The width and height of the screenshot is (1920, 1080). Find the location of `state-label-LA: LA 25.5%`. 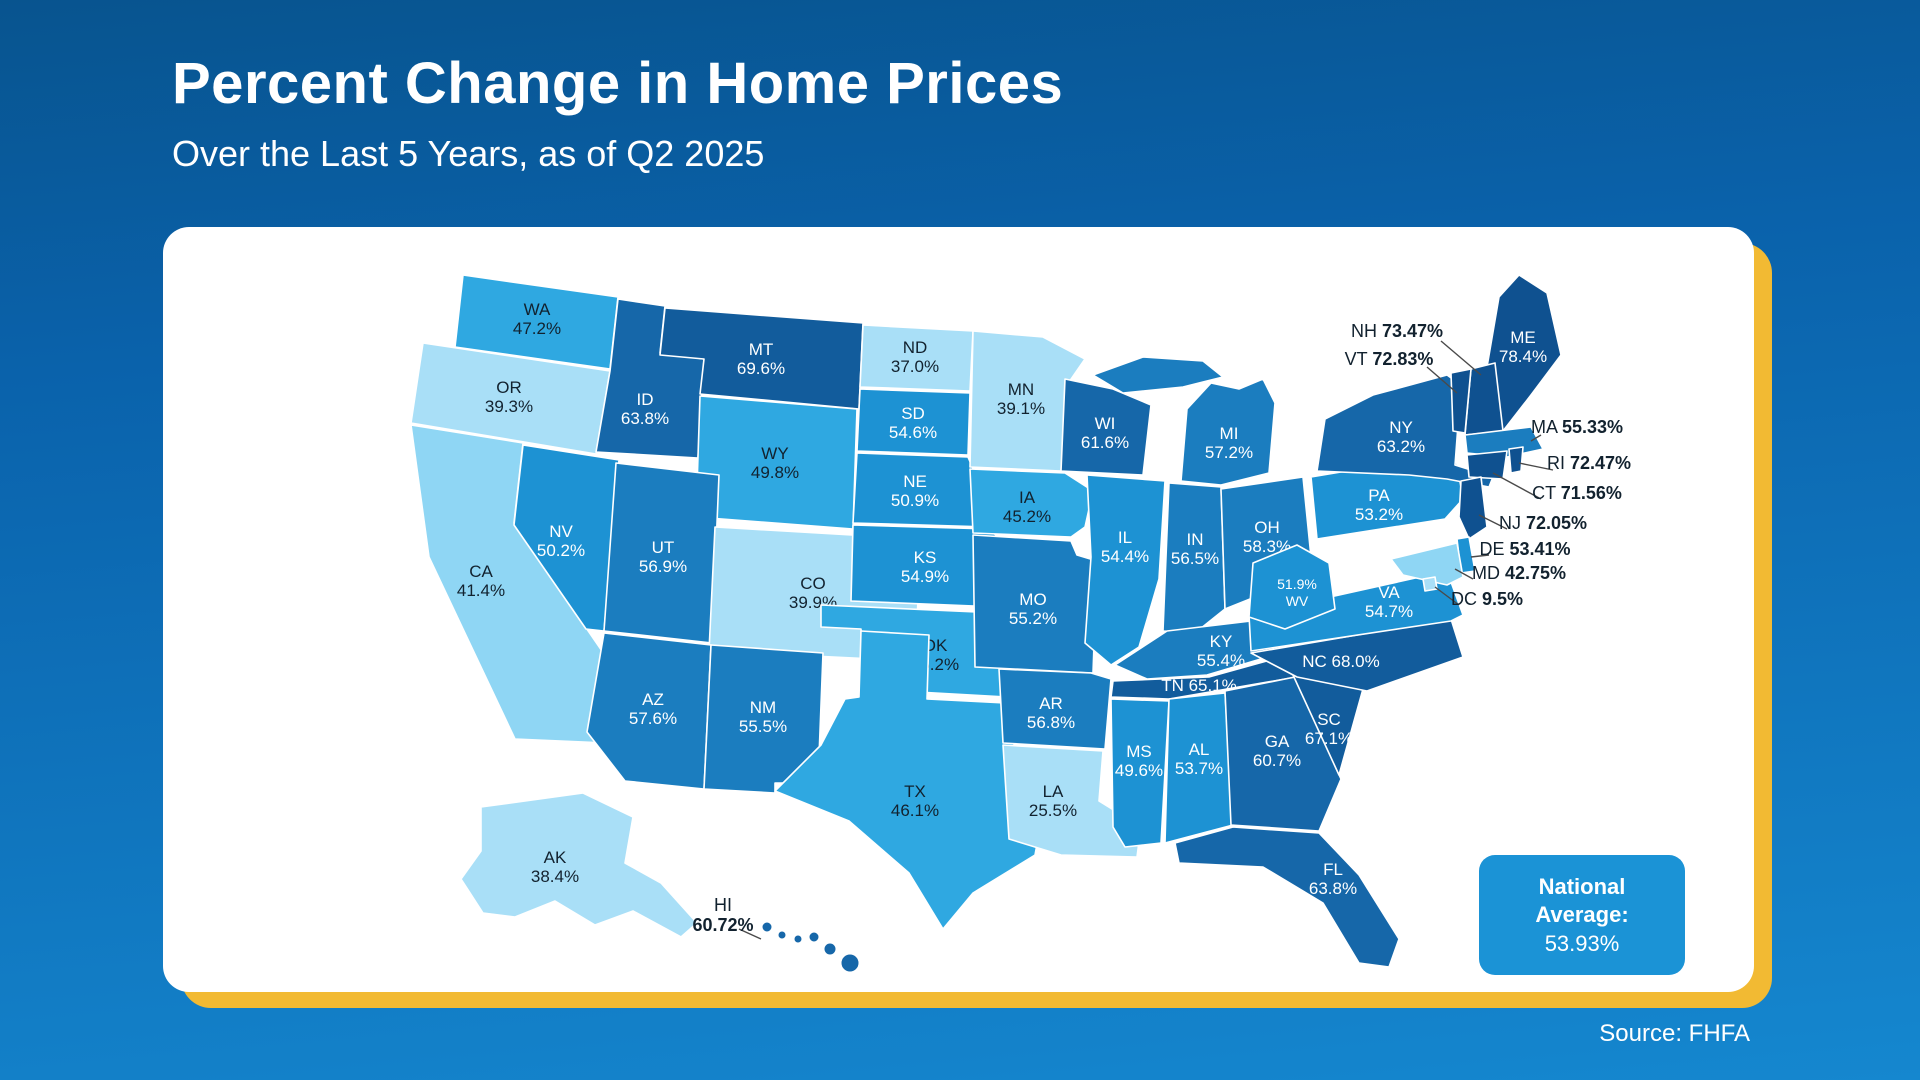

state-label-LA: LA 25.5% is located at coordinates (1053, 801).